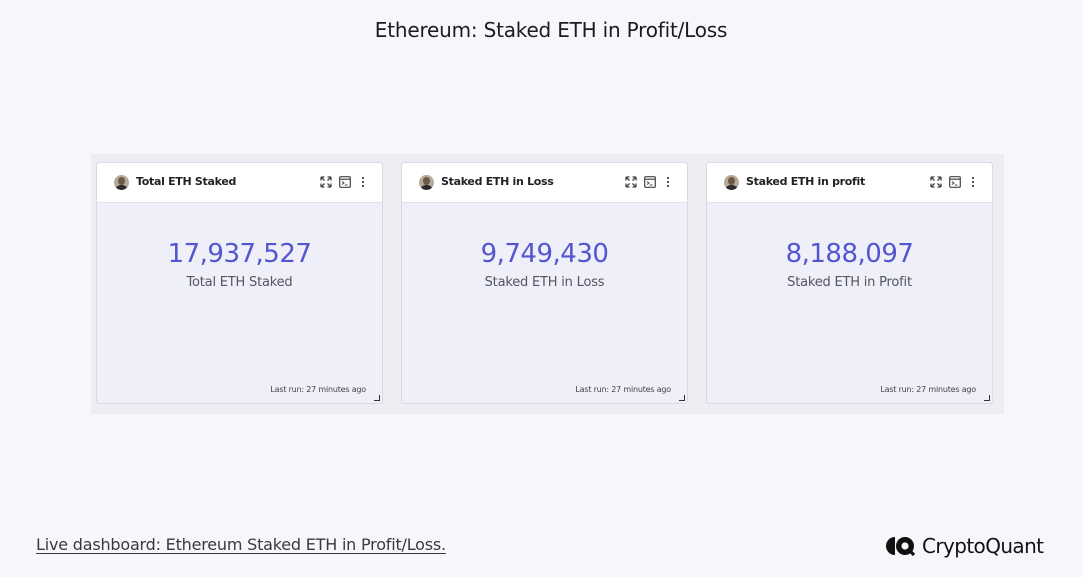 This screenshot has width=1083, height=577. I want to click on brand: CryptoQuant, so click(964, 546).